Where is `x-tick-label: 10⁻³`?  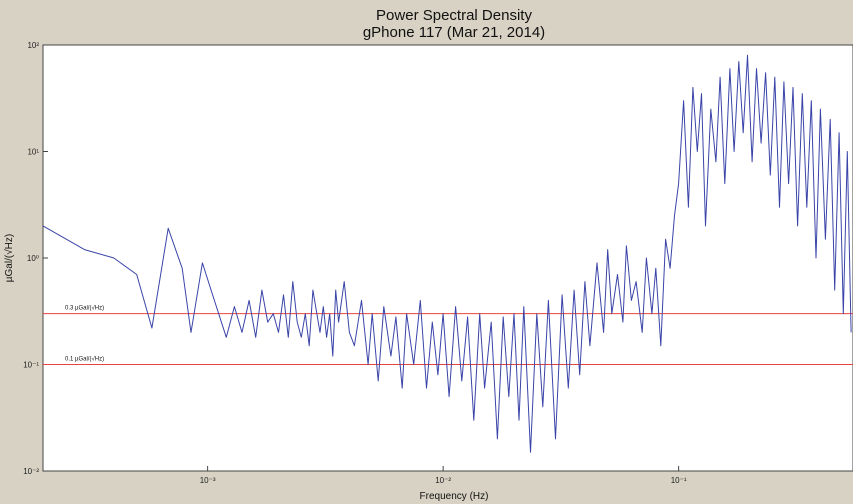 x-tick-label: 10⁻³ is located at coordinates (208, 480).